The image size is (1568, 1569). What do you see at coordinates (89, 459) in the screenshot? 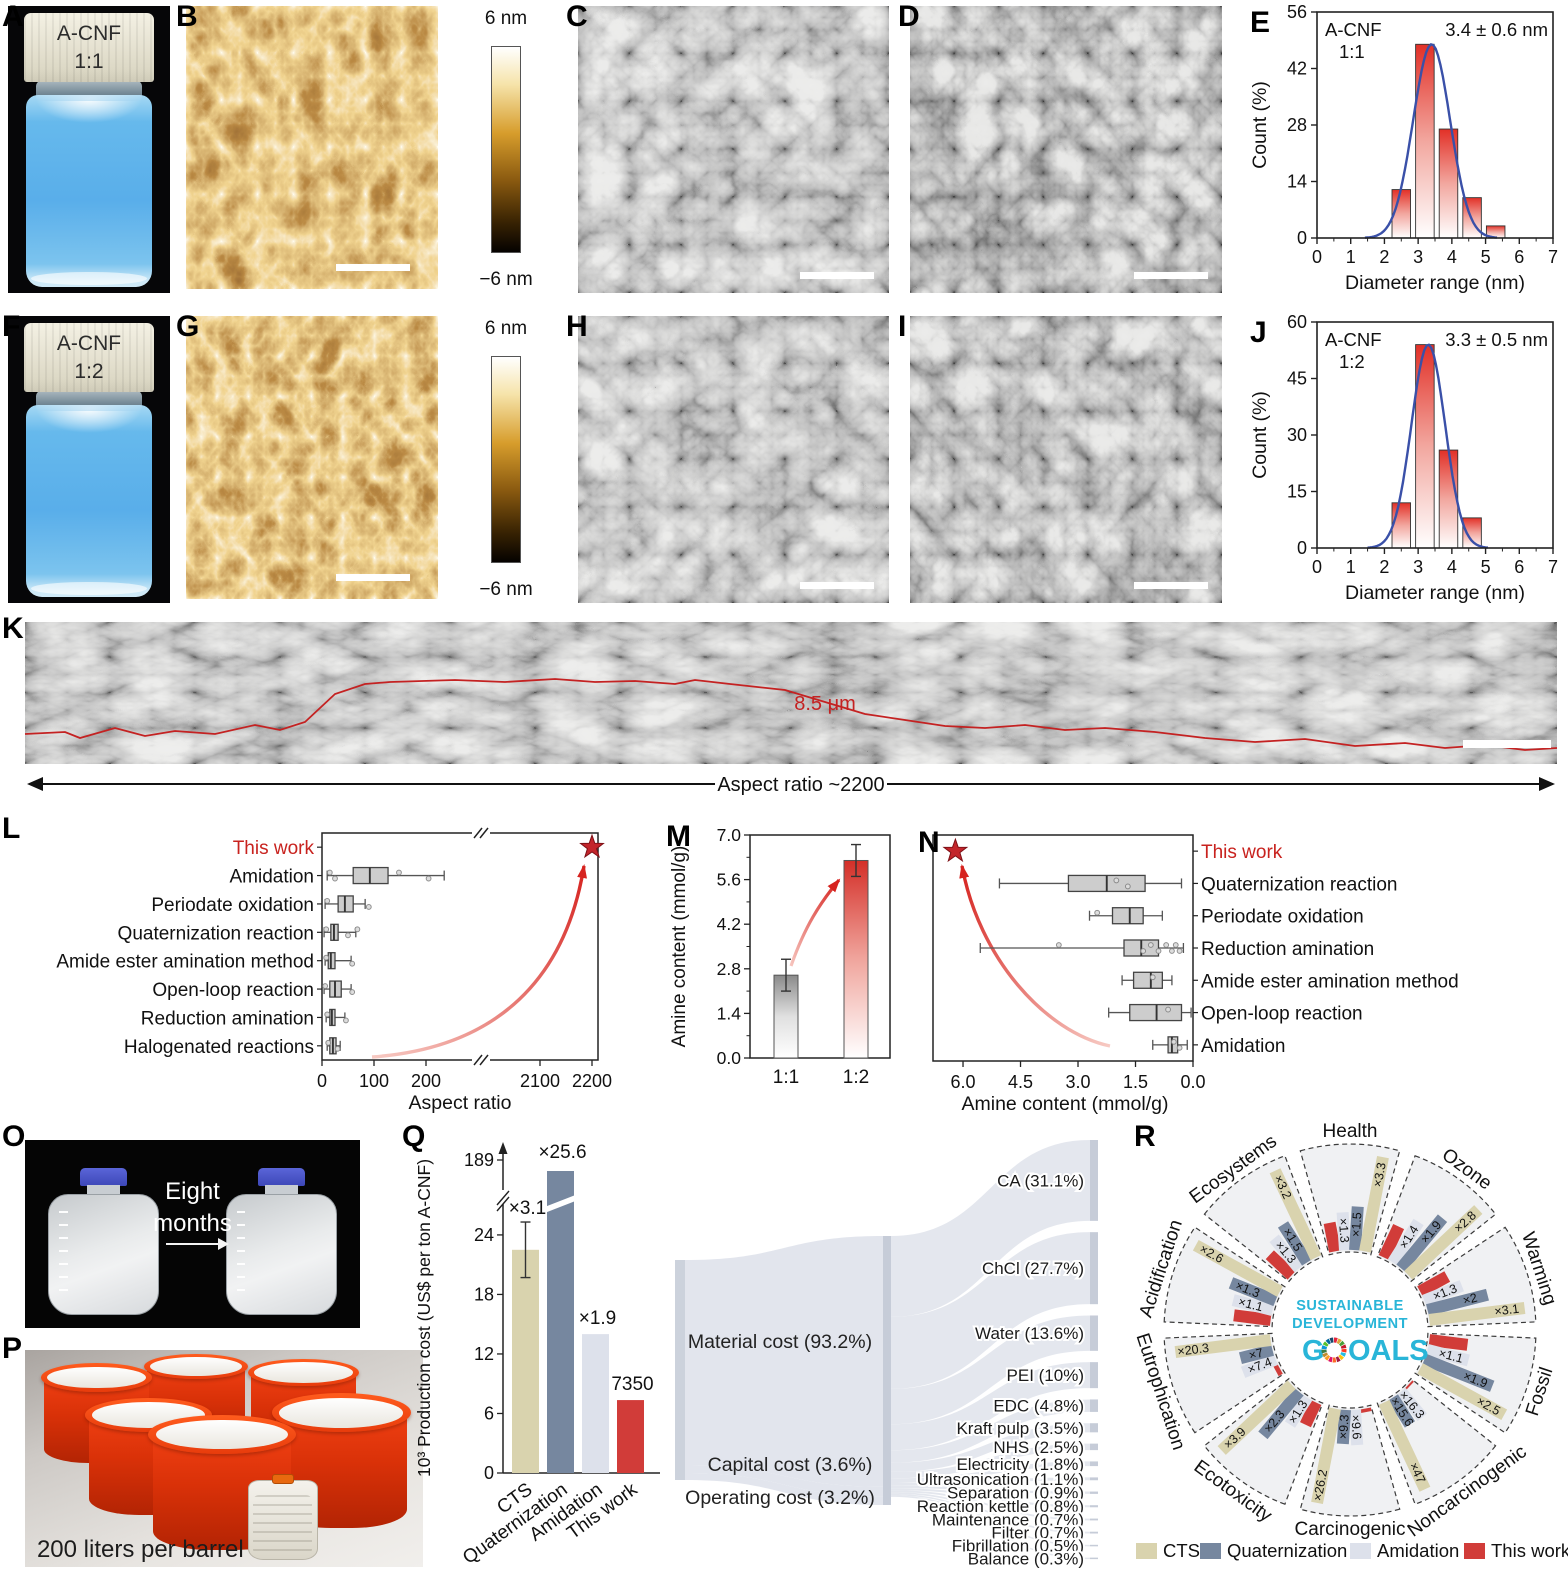
I see `photo-vial-1-2: A-CNF 1:2` at bounding box center [89, 459].